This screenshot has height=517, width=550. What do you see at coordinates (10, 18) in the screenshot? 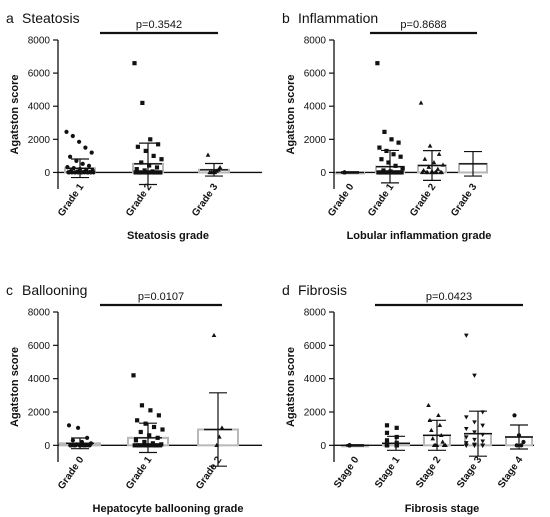
I see `panel-letter: a` at bounding box center [10, 18].